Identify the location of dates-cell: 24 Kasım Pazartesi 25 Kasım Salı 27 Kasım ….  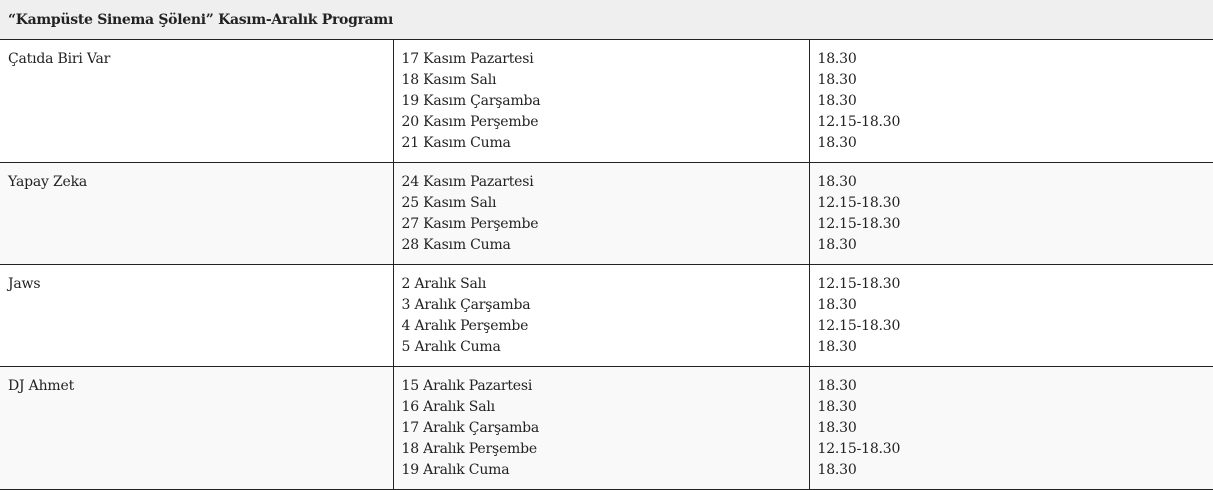
(600, 213).